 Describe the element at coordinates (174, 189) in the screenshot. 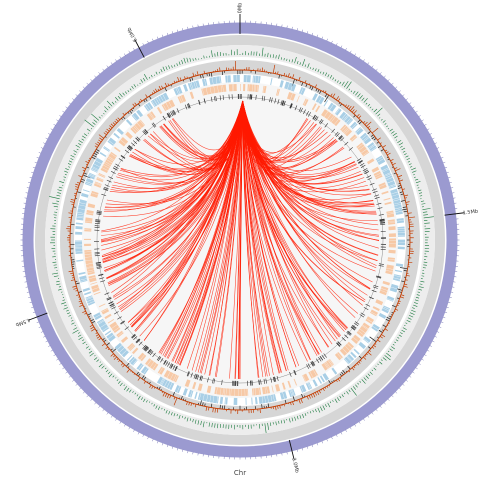

I see `link-curve` at that location.